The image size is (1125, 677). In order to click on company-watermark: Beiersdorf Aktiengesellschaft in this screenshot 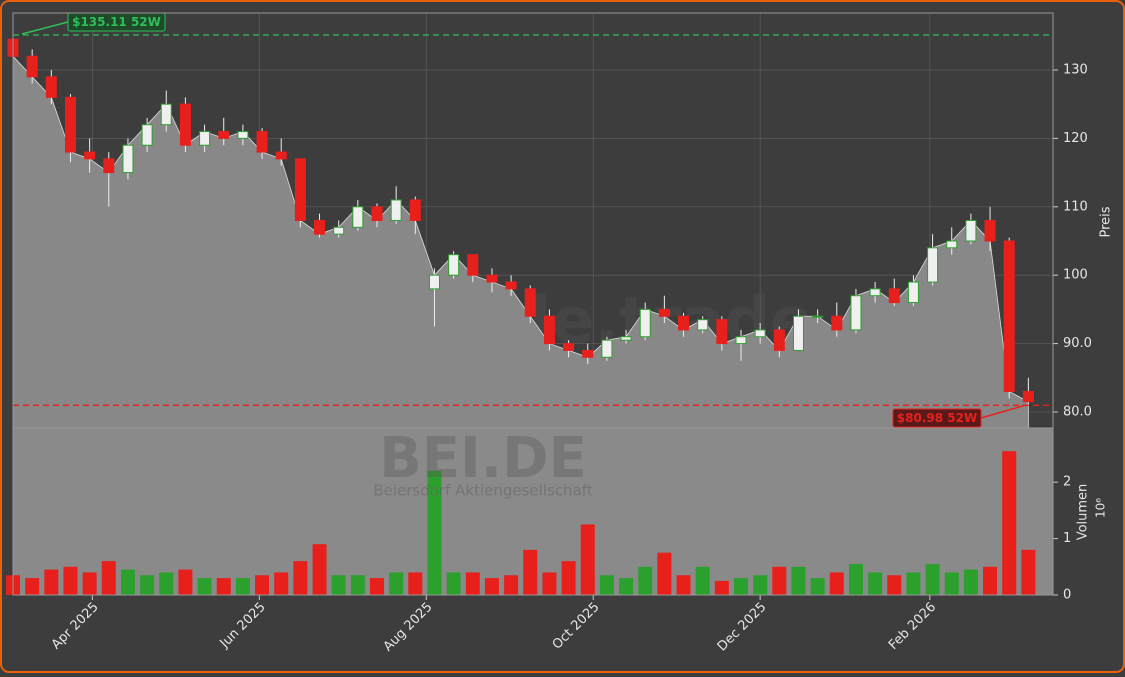, I will do `click(482, 491)`.